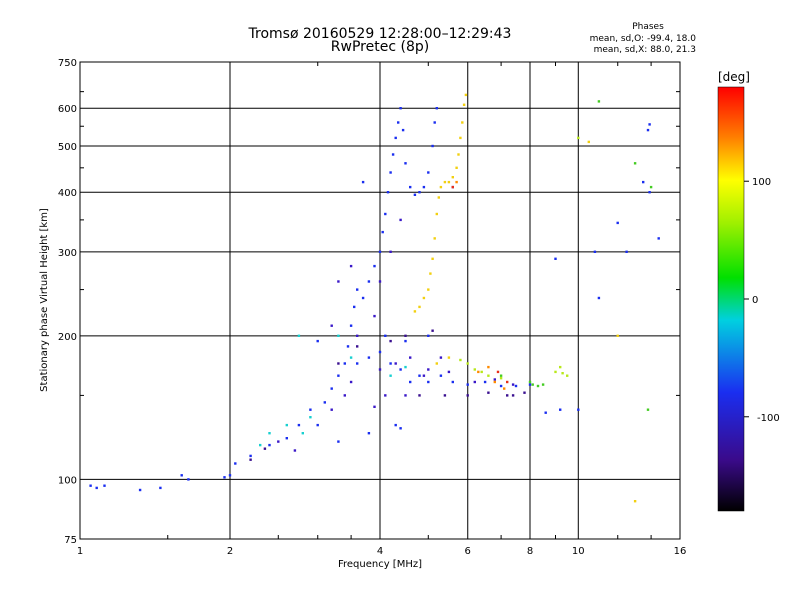  I want to click on y-tick-label: 750, so click(67, 63).